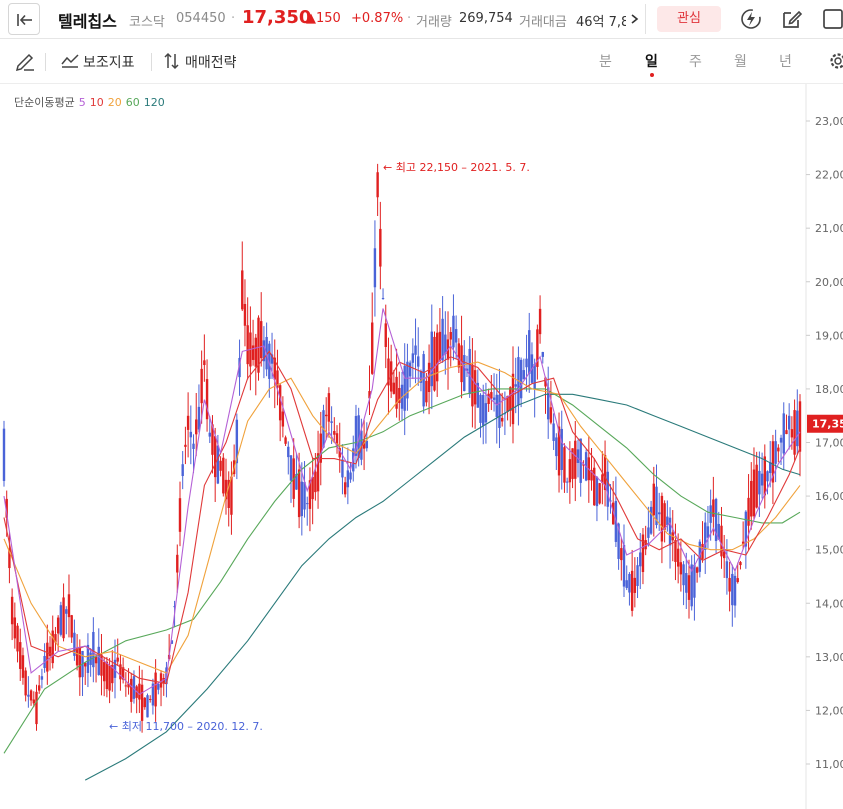 This screenshot has height=809, width=843. I want to click on current-price: 17,350, so click(277, 17).